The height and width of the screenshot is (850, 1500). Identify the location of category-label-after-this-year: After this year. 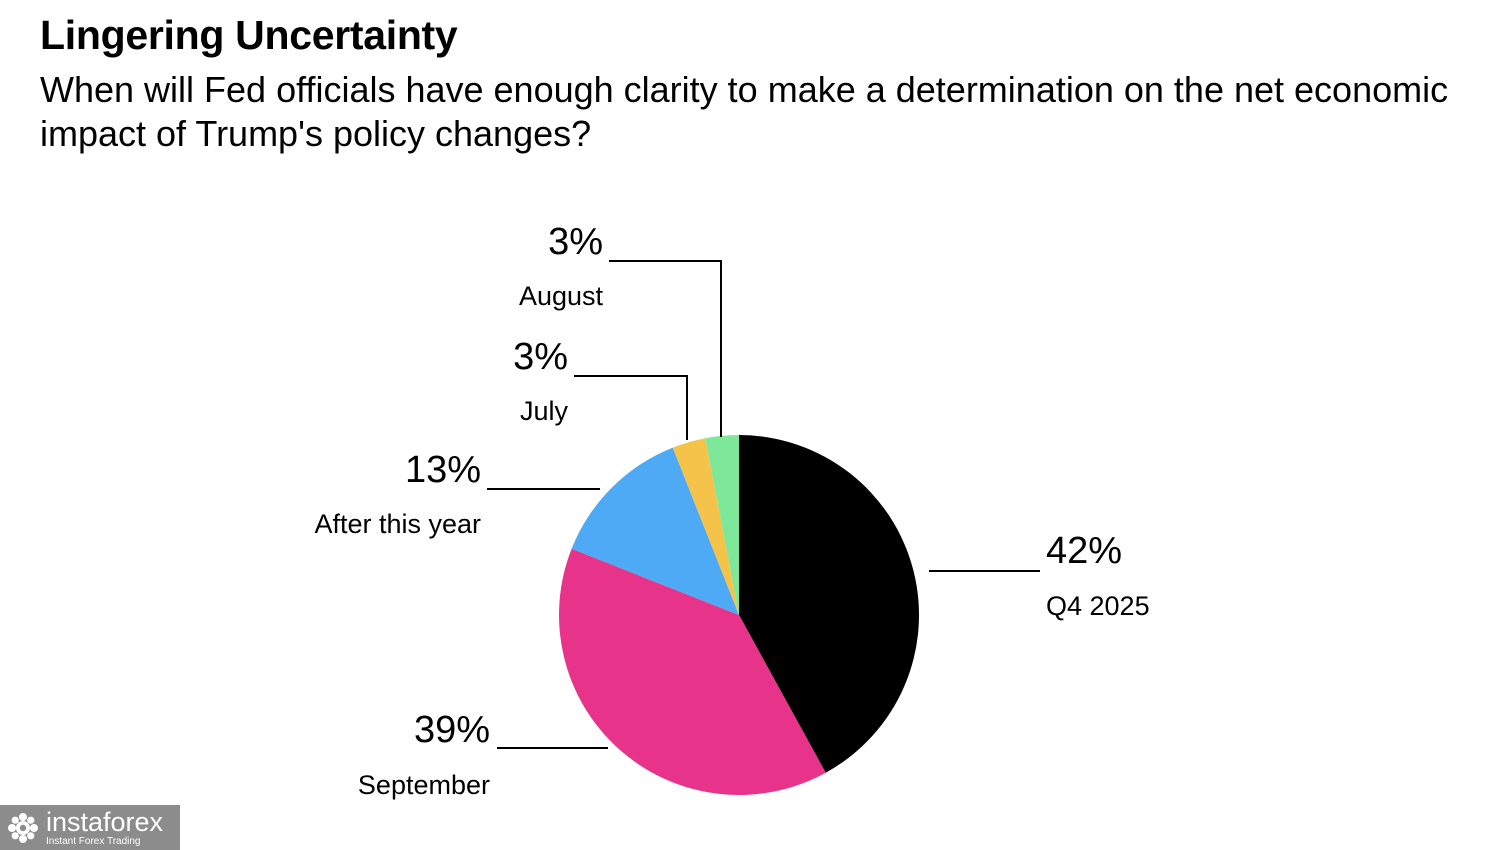
(397, 524).